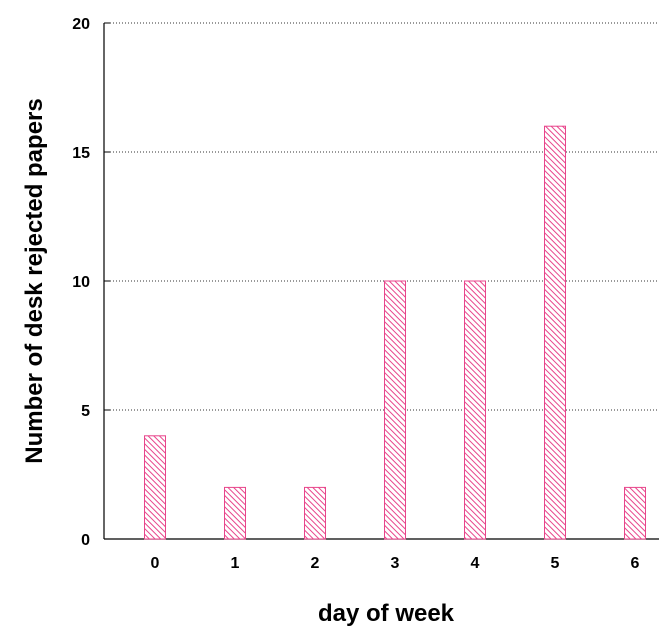 This screenshot has width=659, height=633. What do you see at coordinates (81, 153) in the screenshot?
I see `y-tick-label: 15` at bounding box center [81, 153].